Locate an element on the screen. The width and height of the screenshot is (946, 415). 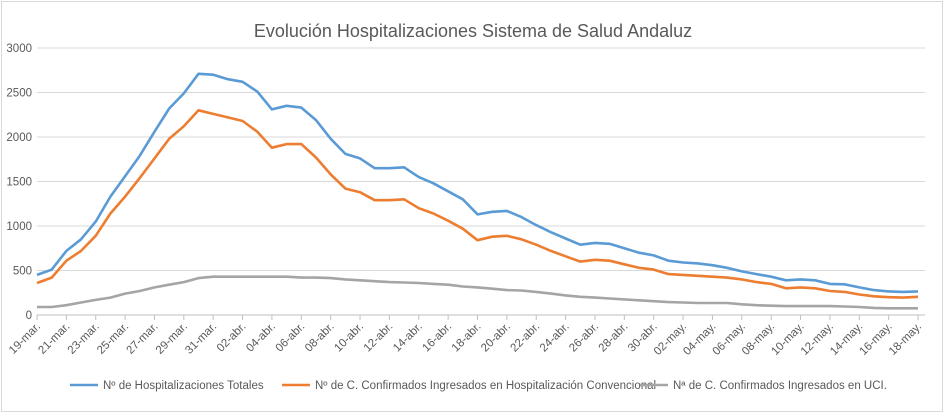
x-tick-label: 28-abr. is located at coordinates (614, 338).